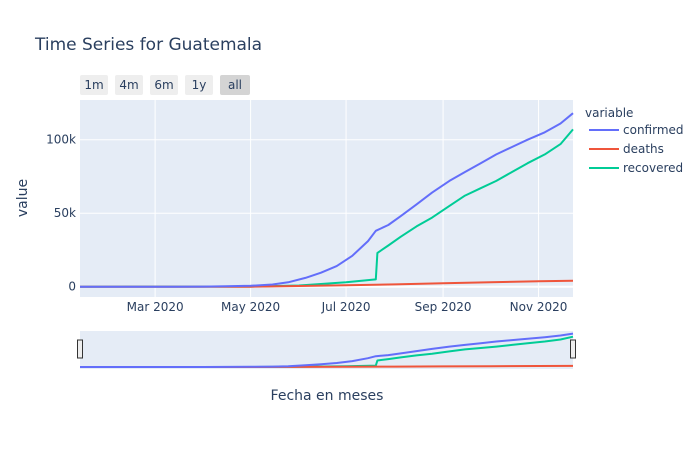 The image size is (700, 450). I want to click on legend-label: deaths, so click(643, 149).